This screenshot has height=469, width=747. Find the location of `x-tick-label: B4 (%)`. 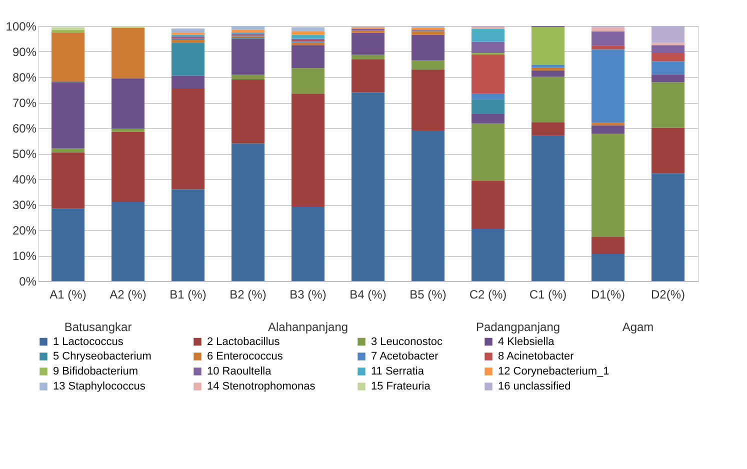

x-tick-label: B4 (%) is located at coordinates (368, 295).